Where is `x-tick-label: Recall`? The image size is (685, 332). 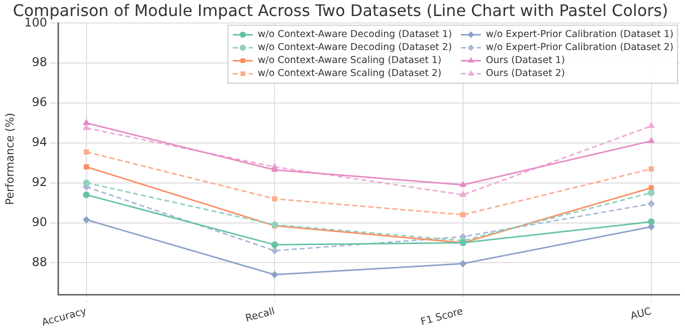 x-tick-label: Recall is located at coordinates (260, 315).